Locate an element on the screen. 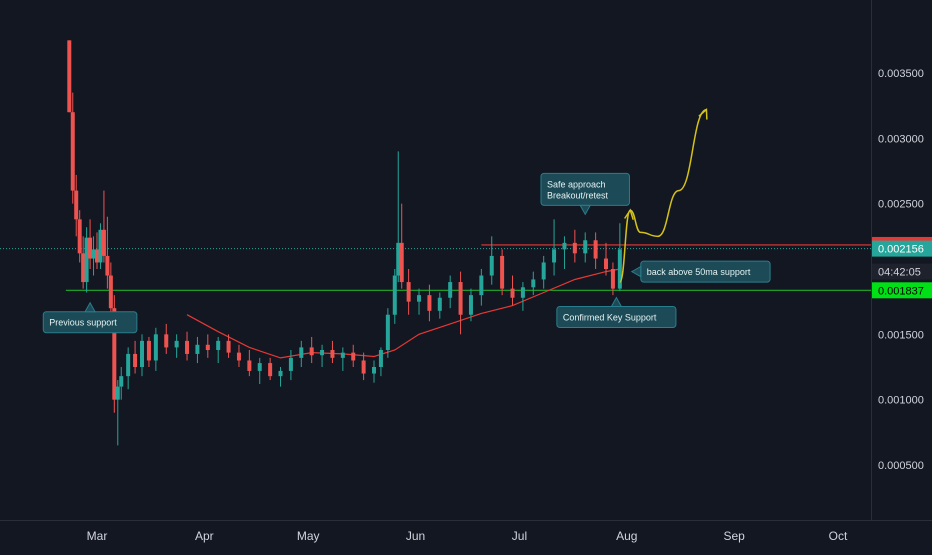 The image size is (932, 555). price-badge: 04:42:05 is located at coordinates (902, 271).